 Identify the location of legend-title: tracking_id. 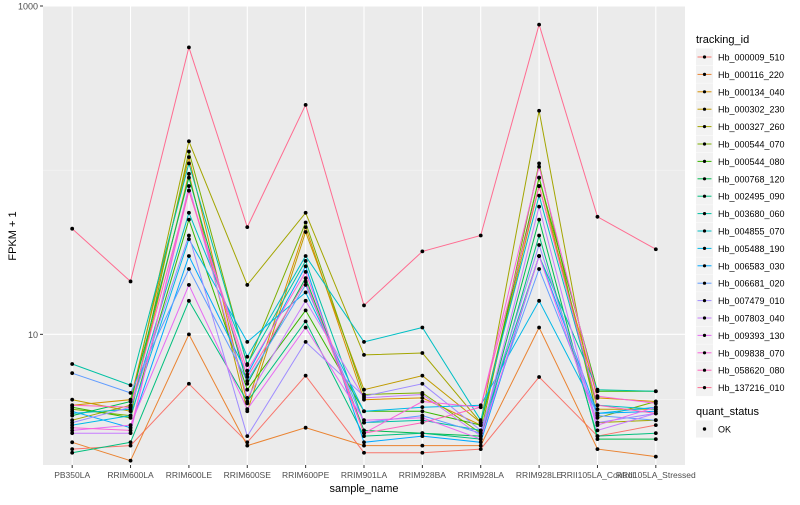
(722, 40).